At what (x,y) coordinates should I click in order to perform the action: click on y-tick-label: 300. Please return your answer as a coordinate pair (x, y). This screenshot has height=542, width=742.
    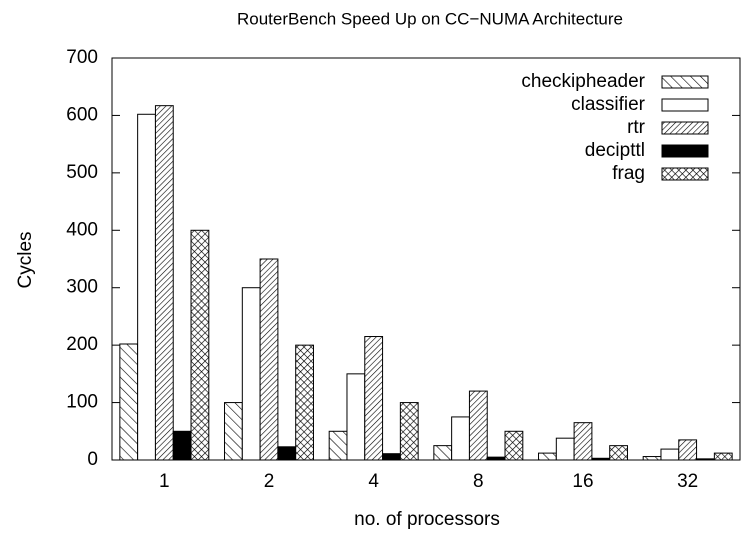
    Looking at the image, I should click on (82, 287).